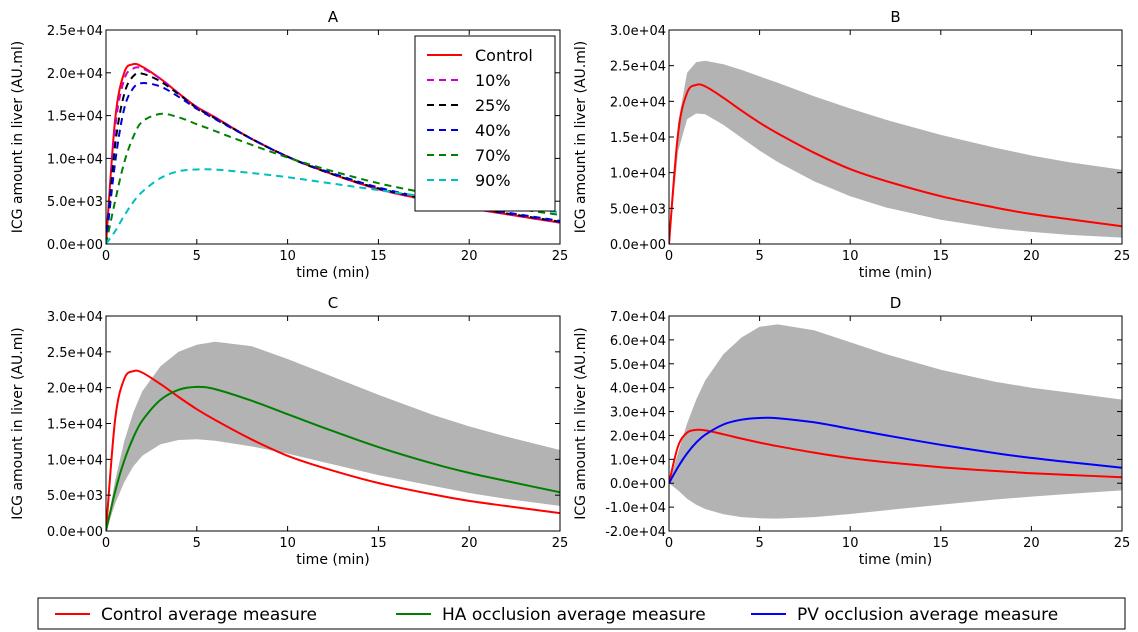 This screenshot has height=632, width=1138. I want to click on panel-title: B, so click(895, 17).